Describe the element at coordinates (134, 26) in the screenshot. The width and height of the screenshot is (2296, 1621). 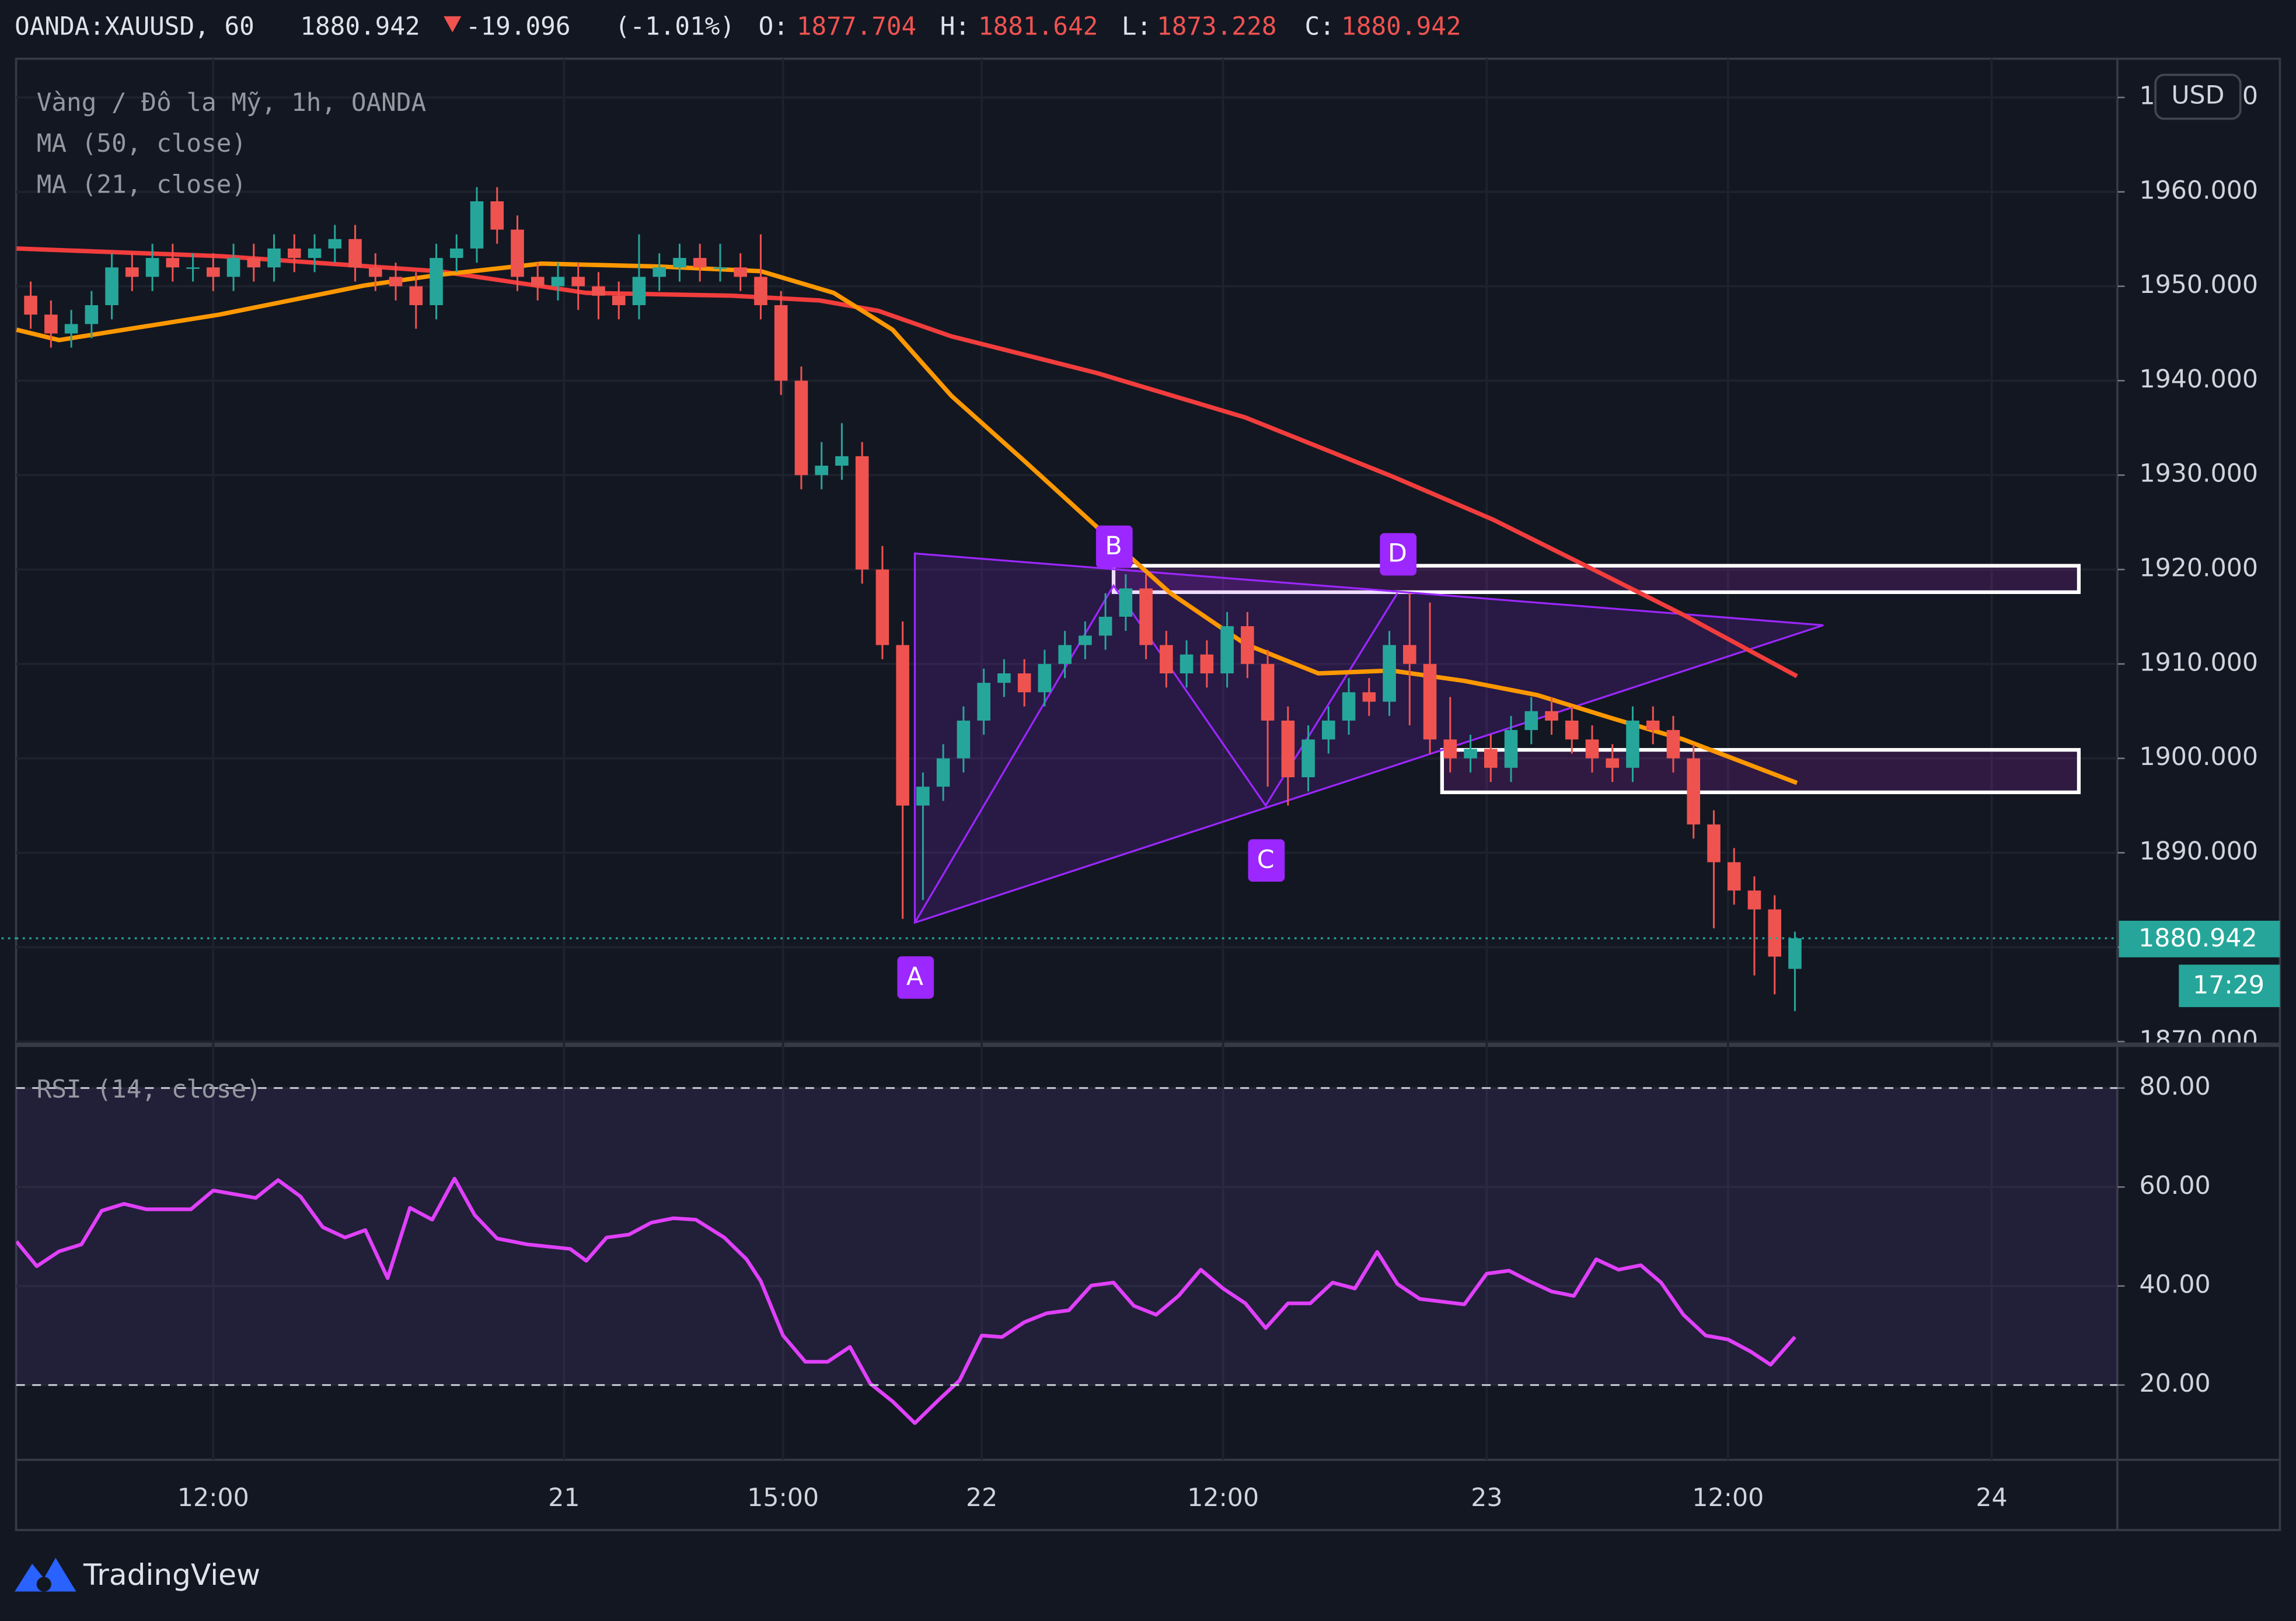
I see `symbol: OANDA:XAUUSD, 60` at that location.